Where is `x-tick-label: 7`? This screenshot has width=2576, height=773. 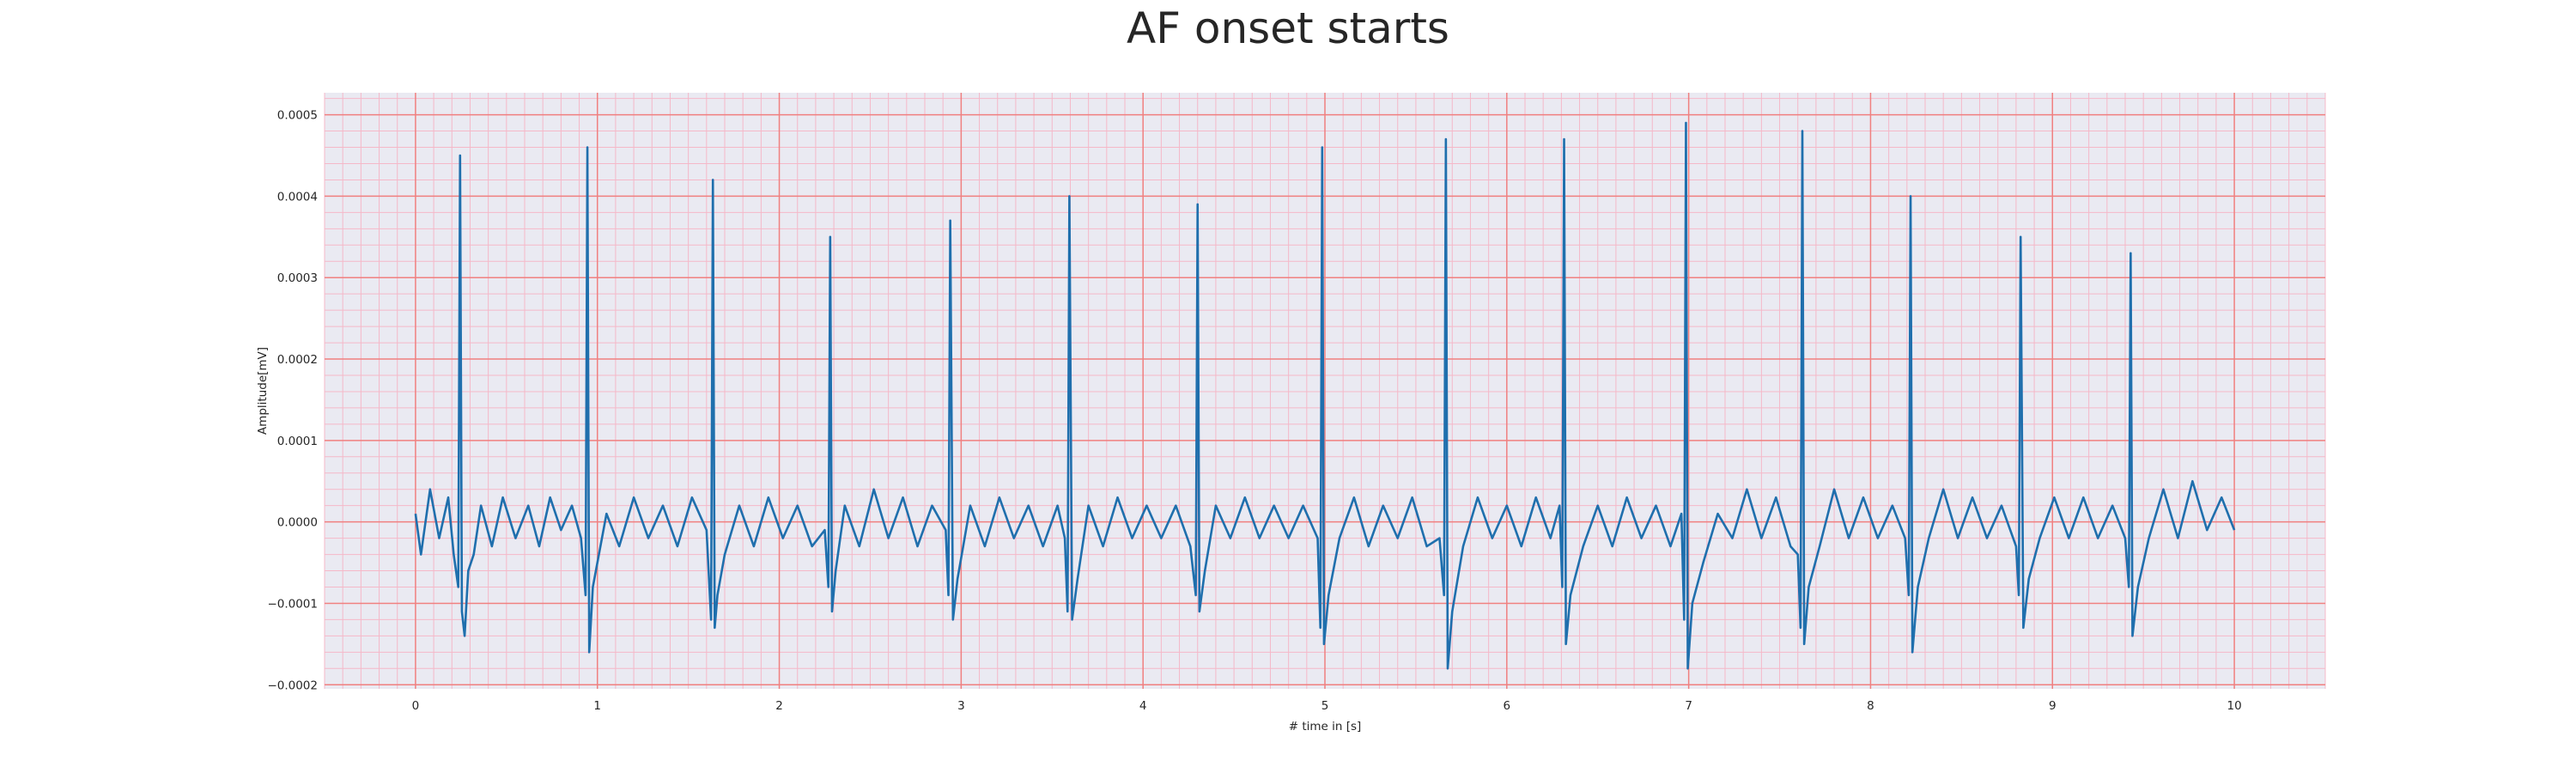 x-tick-label: 7 is located at coordinates (1689, 706).